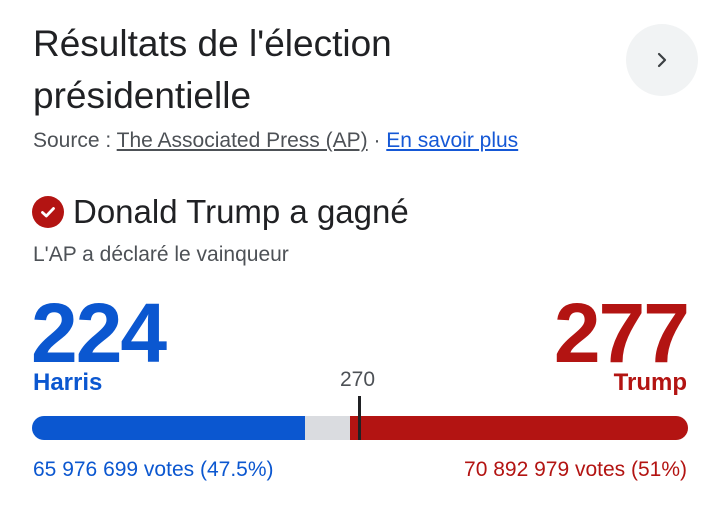 The width and height of the screenshot is (720, 519). What do you see at coordinates (99, 333) in the screenshot?
I see `harris-electoral-votes: 224` at bounding box center [99, 333].